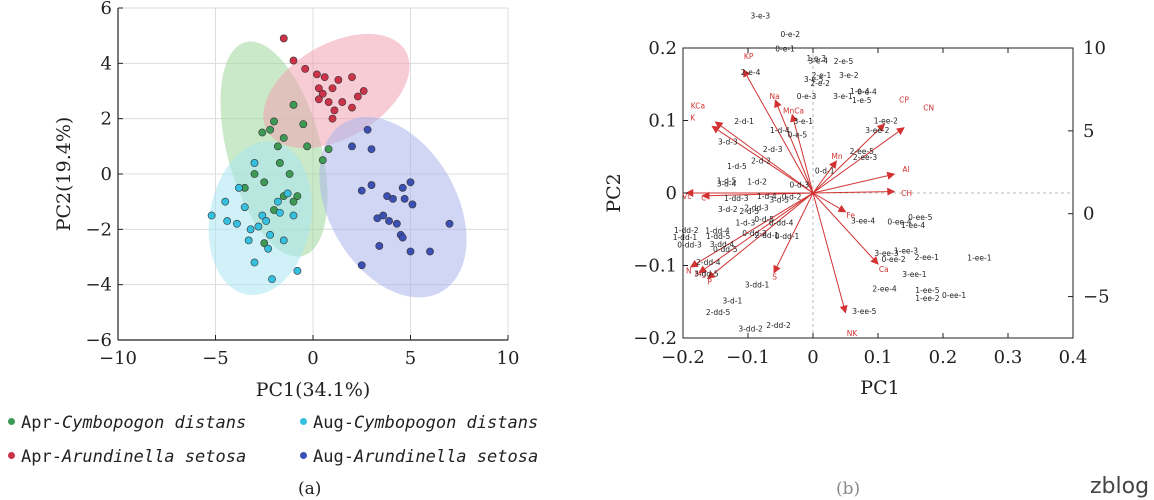 The height and width of the screenshot is (500, 1154). Describe the element at coordinates (333, 457) in the screenshot. I see `legend-prefix: Aug-` at that location.